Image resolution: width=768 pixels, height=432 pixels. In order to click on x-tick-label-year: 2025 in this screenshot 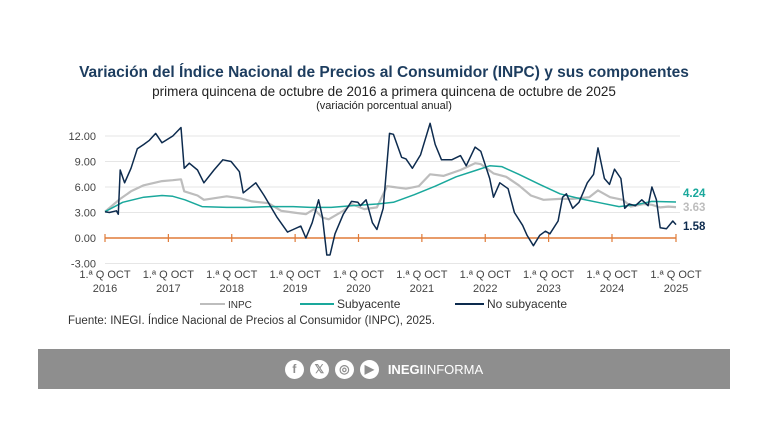, I will do `click(676, 289)`.